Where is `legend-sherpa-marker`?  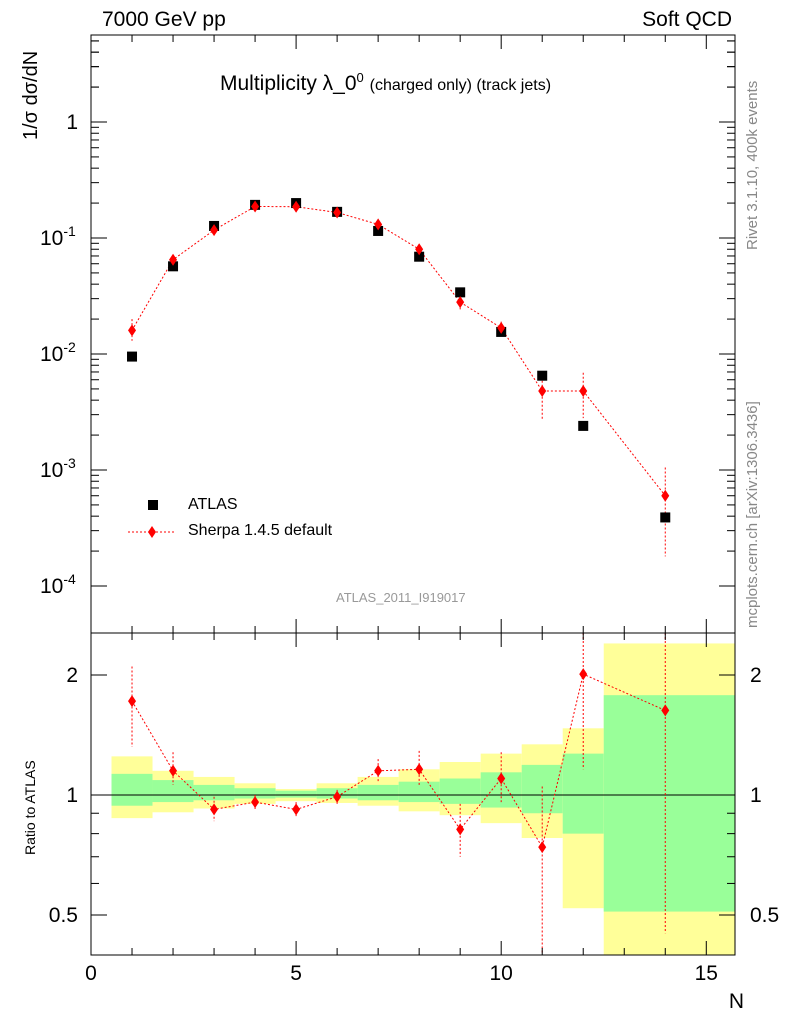
legend-sherpa-marker is located at coordinates (152, 532).